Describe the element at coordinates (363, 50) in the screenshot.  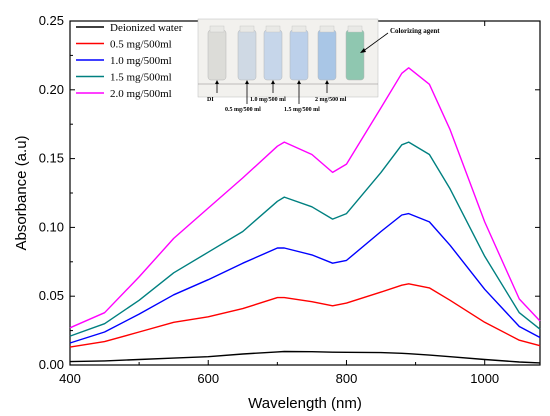
I see `colorizing-arrowhead` at that location.